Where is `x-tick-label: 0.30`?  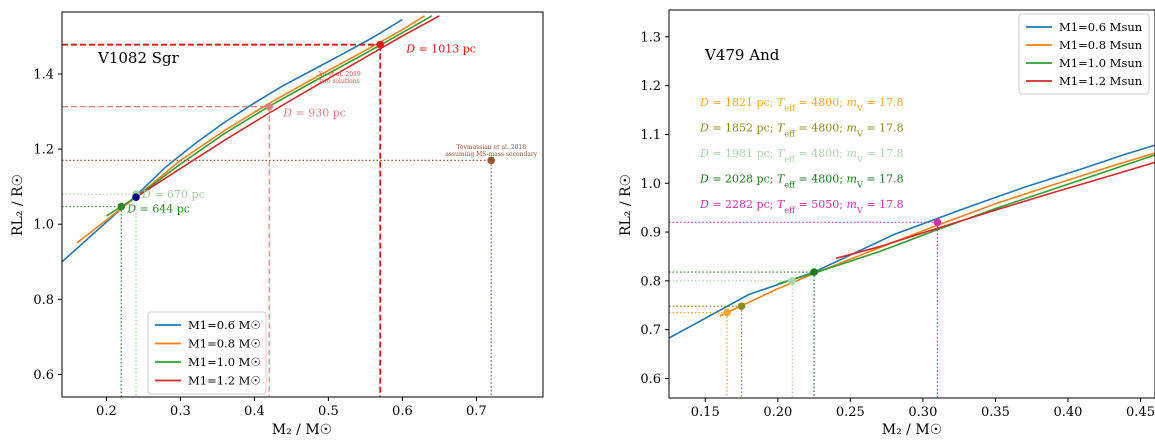
x-tick-label: 0.30 is located at coordinates (922, 412).